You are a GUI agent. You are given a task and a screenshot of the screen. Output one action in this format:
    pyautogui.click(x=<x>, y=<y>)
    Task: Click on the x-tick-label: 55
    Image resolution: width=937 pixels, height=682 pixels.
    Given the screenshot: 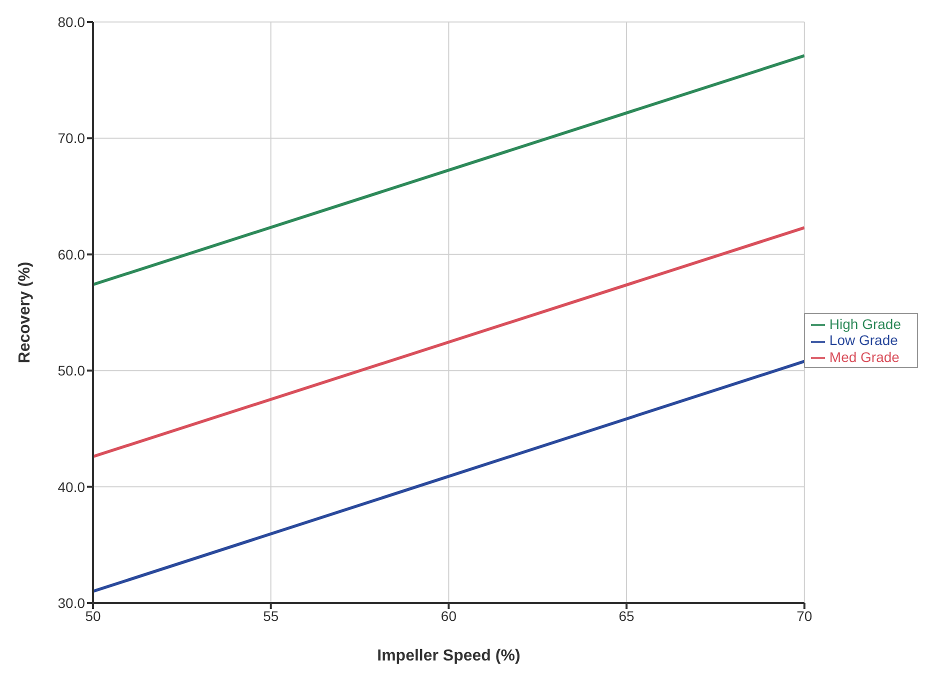 What is the action you would take?
    pyautogui.click(x=271, y=616)
    